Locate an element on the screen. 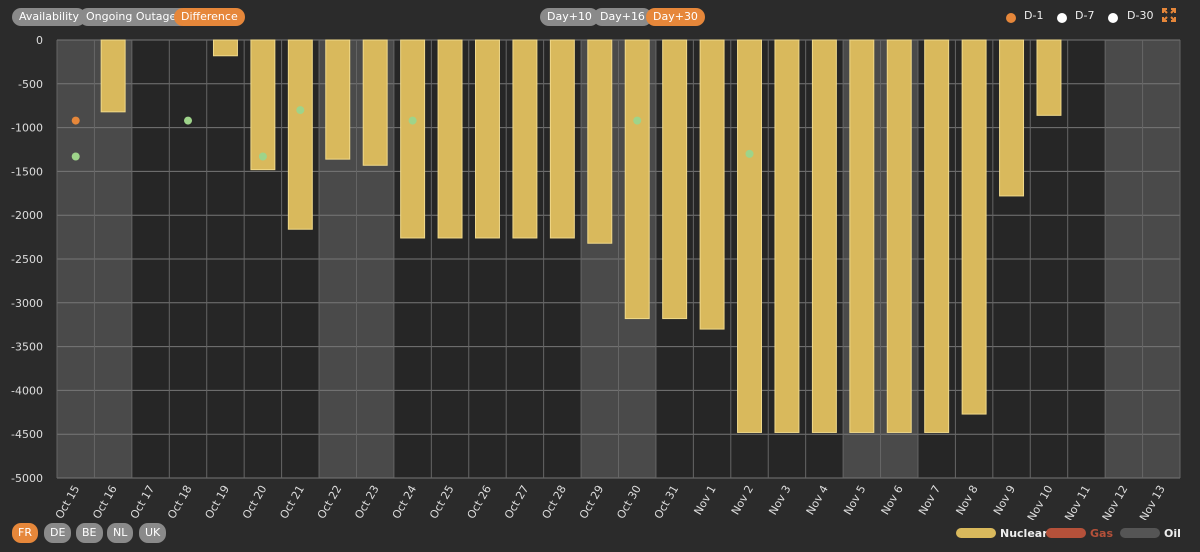 Image resolution: width=1200 pixels, height=552 pixels. x-tick-label: Nov 6 is located at coordinates (892, 500).